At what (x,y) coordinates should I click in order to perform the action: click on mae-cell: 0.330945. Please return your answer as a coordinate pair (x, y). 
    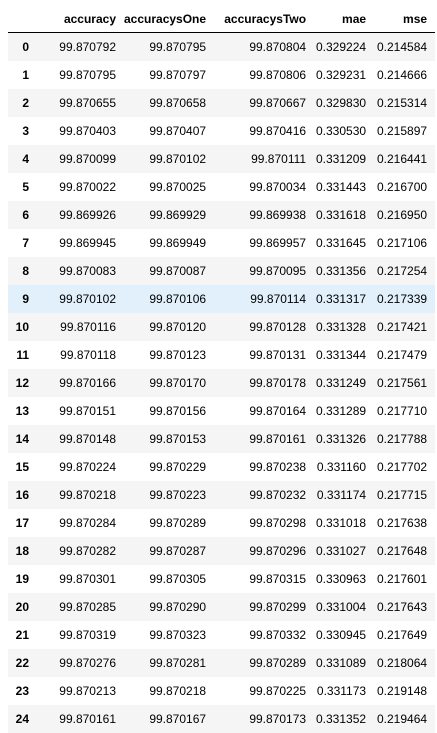
    Looking at the image, I should click on (344, 635).